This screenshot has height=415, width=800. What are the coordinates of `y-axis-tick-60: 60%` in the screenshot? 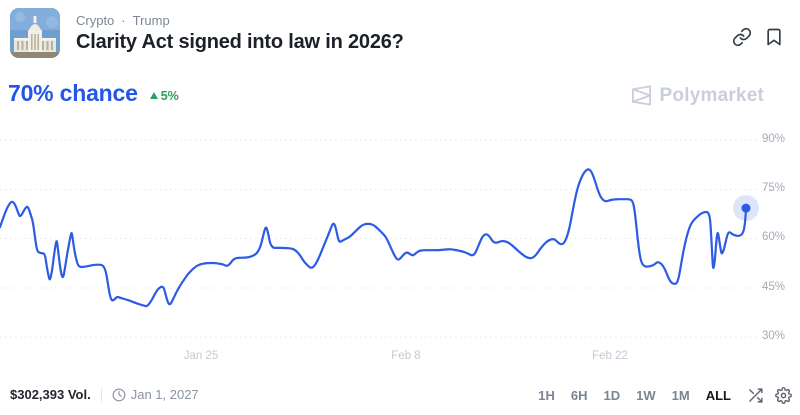 It's located at (774, 237).